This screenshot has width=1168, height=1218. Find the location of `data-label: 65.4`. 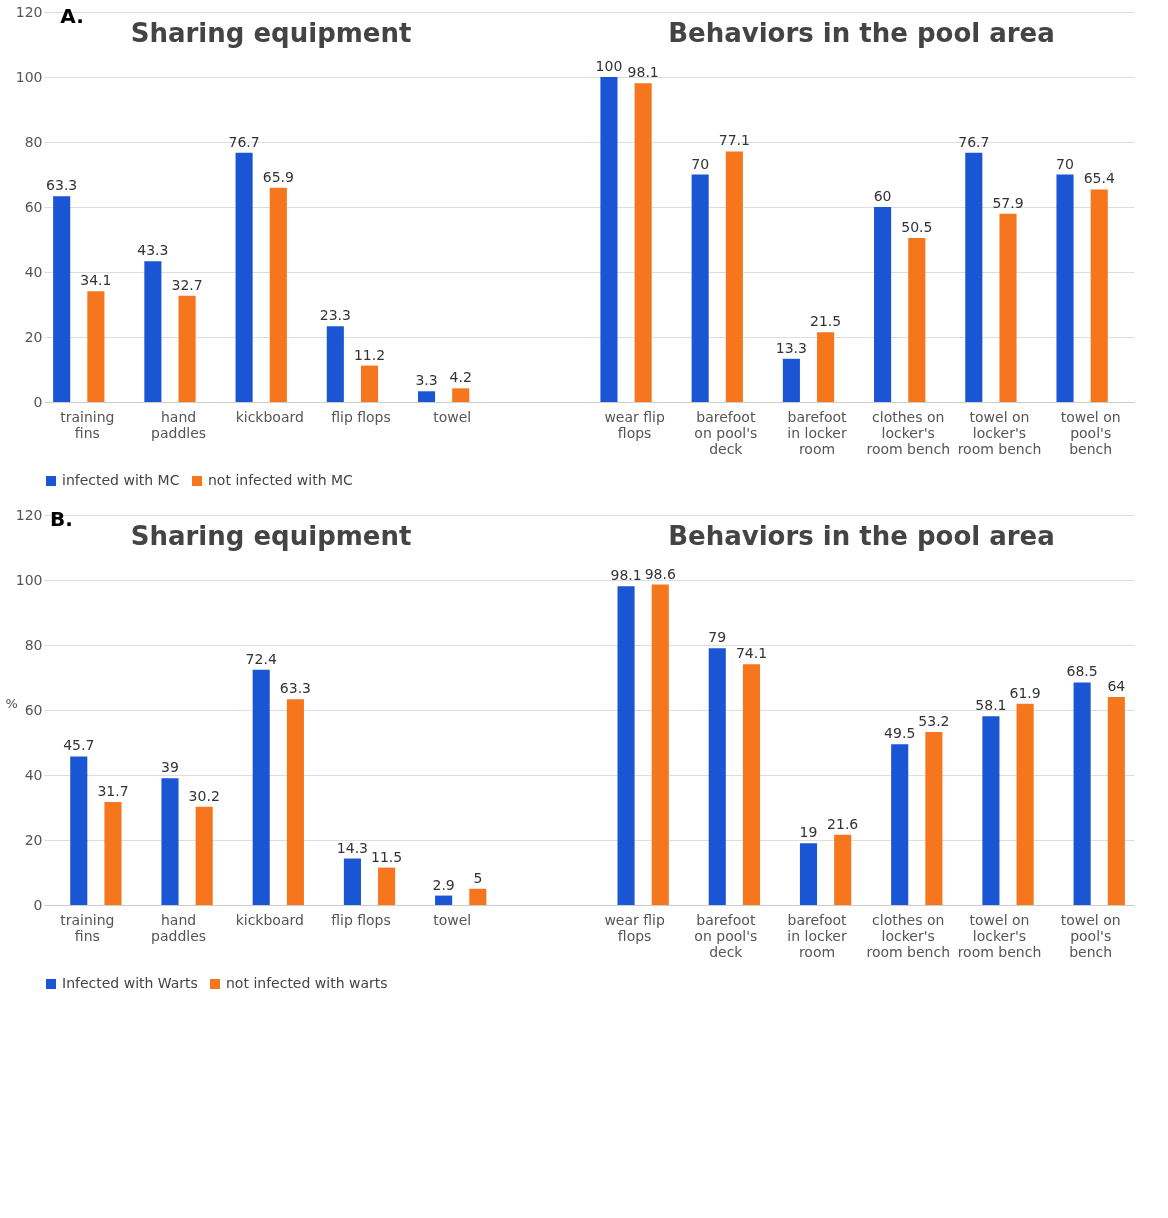

data-label: 65.4 is located at coordinates (1099, 178).